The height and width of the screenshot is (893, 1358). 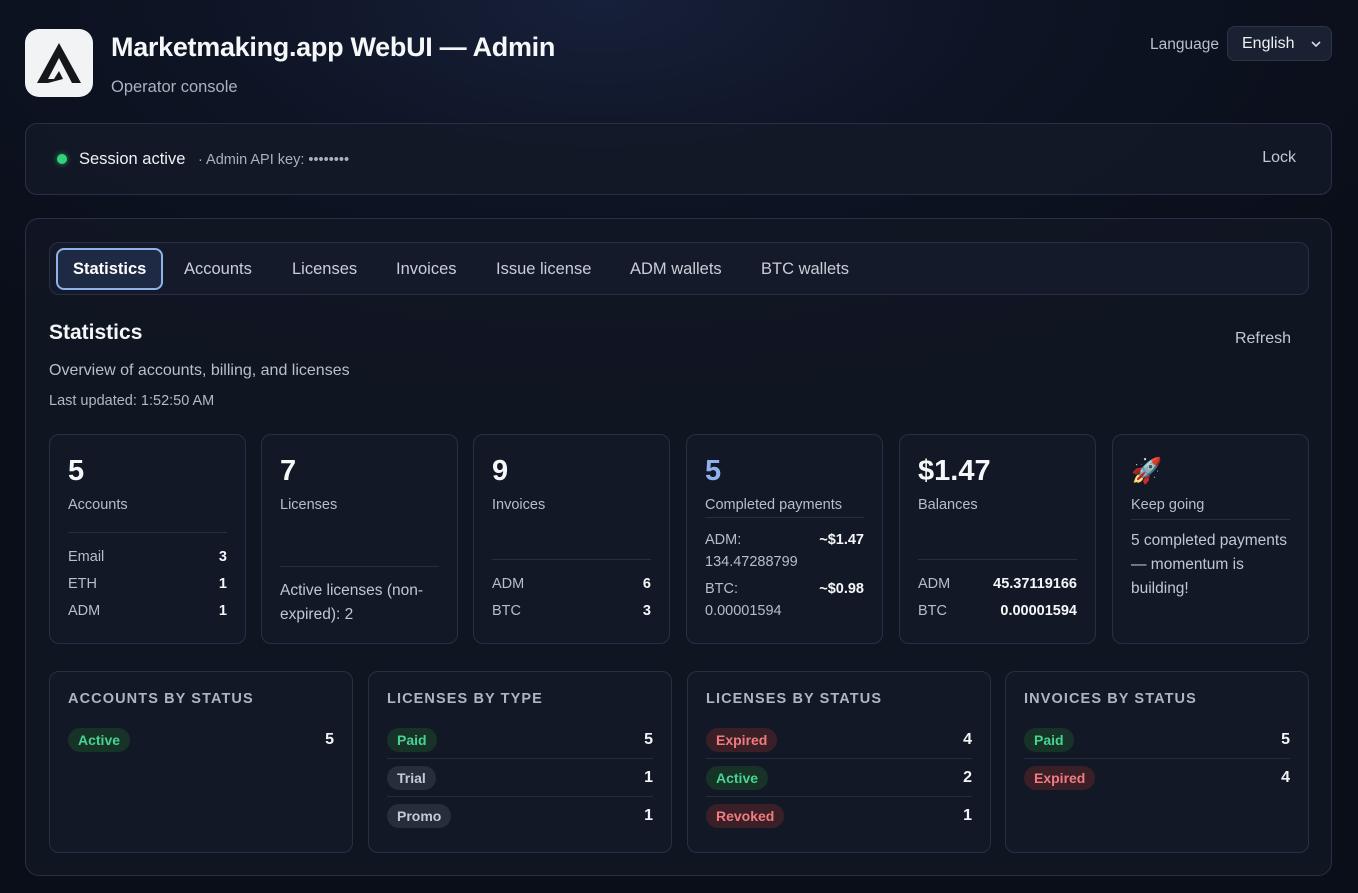 I want to click on app-logo, so click(x=59, y=63).